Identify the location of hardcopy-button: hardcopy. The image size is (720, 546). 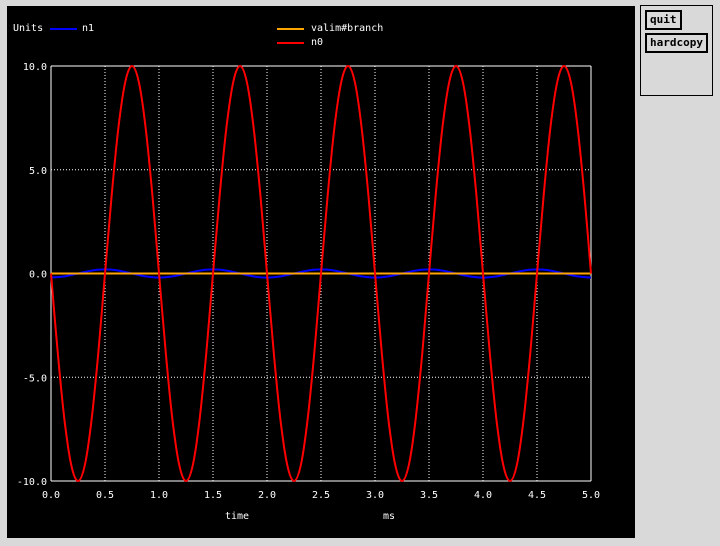
(676, 43).